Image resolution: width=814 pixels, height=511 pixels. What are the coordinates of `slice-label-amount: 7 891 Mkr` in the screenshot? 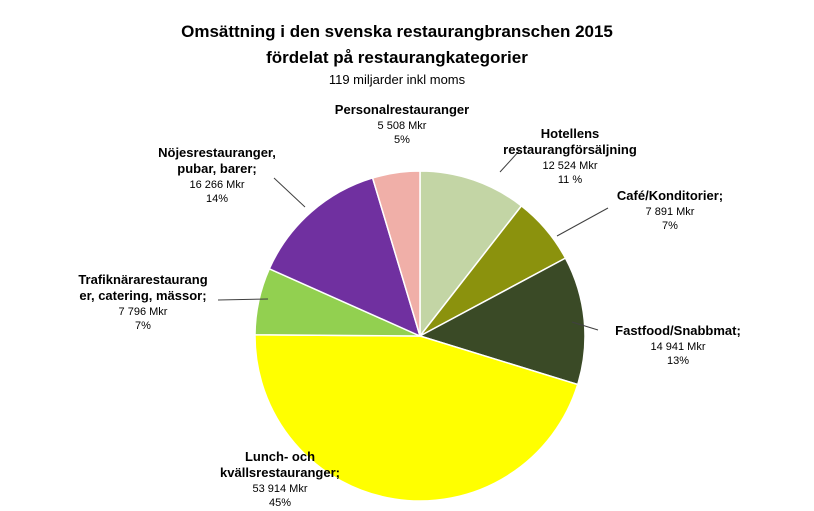 It's located at (670, 212).